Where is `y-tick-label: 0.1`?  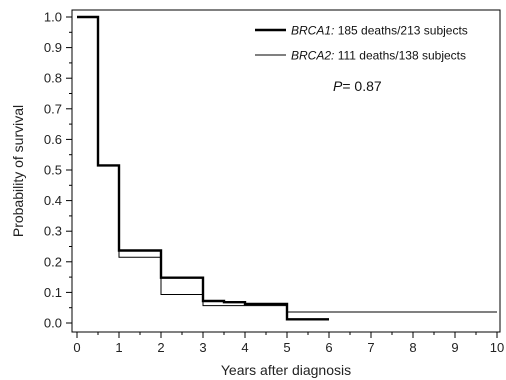 y-tick-label: 0.1 is located at coordinates (53, 292).